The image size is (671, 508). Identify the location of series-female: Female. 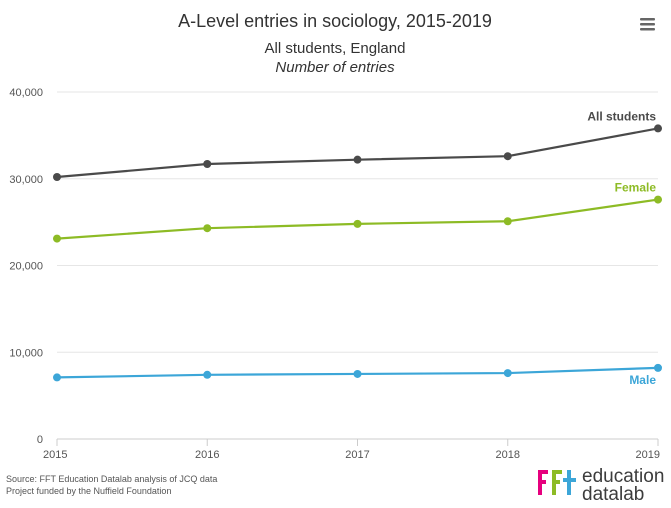
(357, 212).